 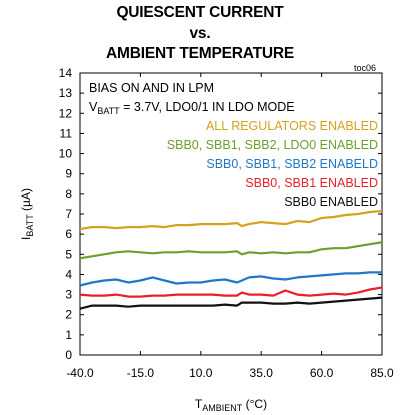 I want to click on y-tick-label: 7, so click(x=68, y=214).